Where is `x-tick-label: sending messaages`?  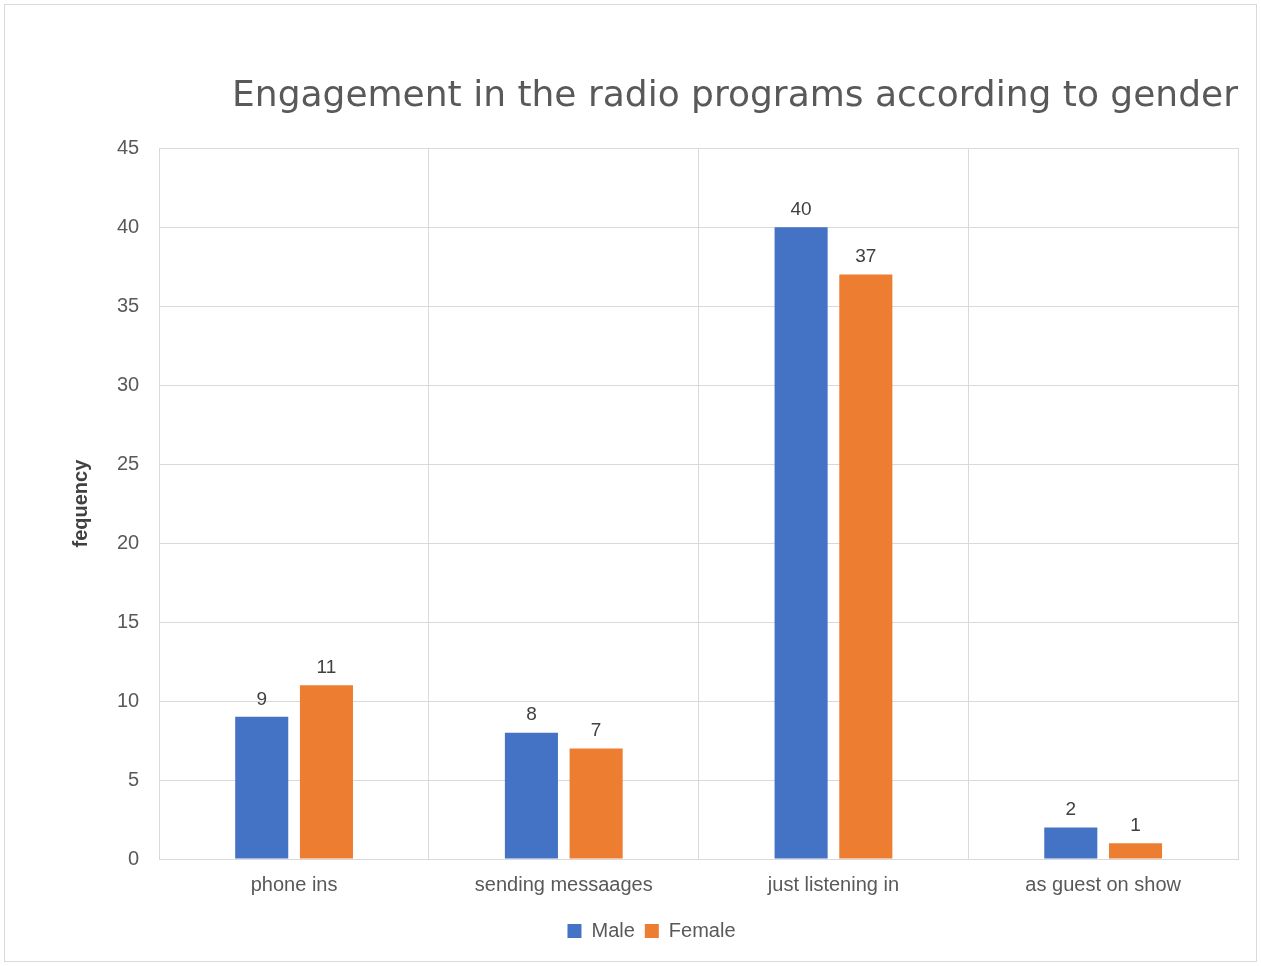 x-tick-label: sending messaages is located at coordinates (563, 883).